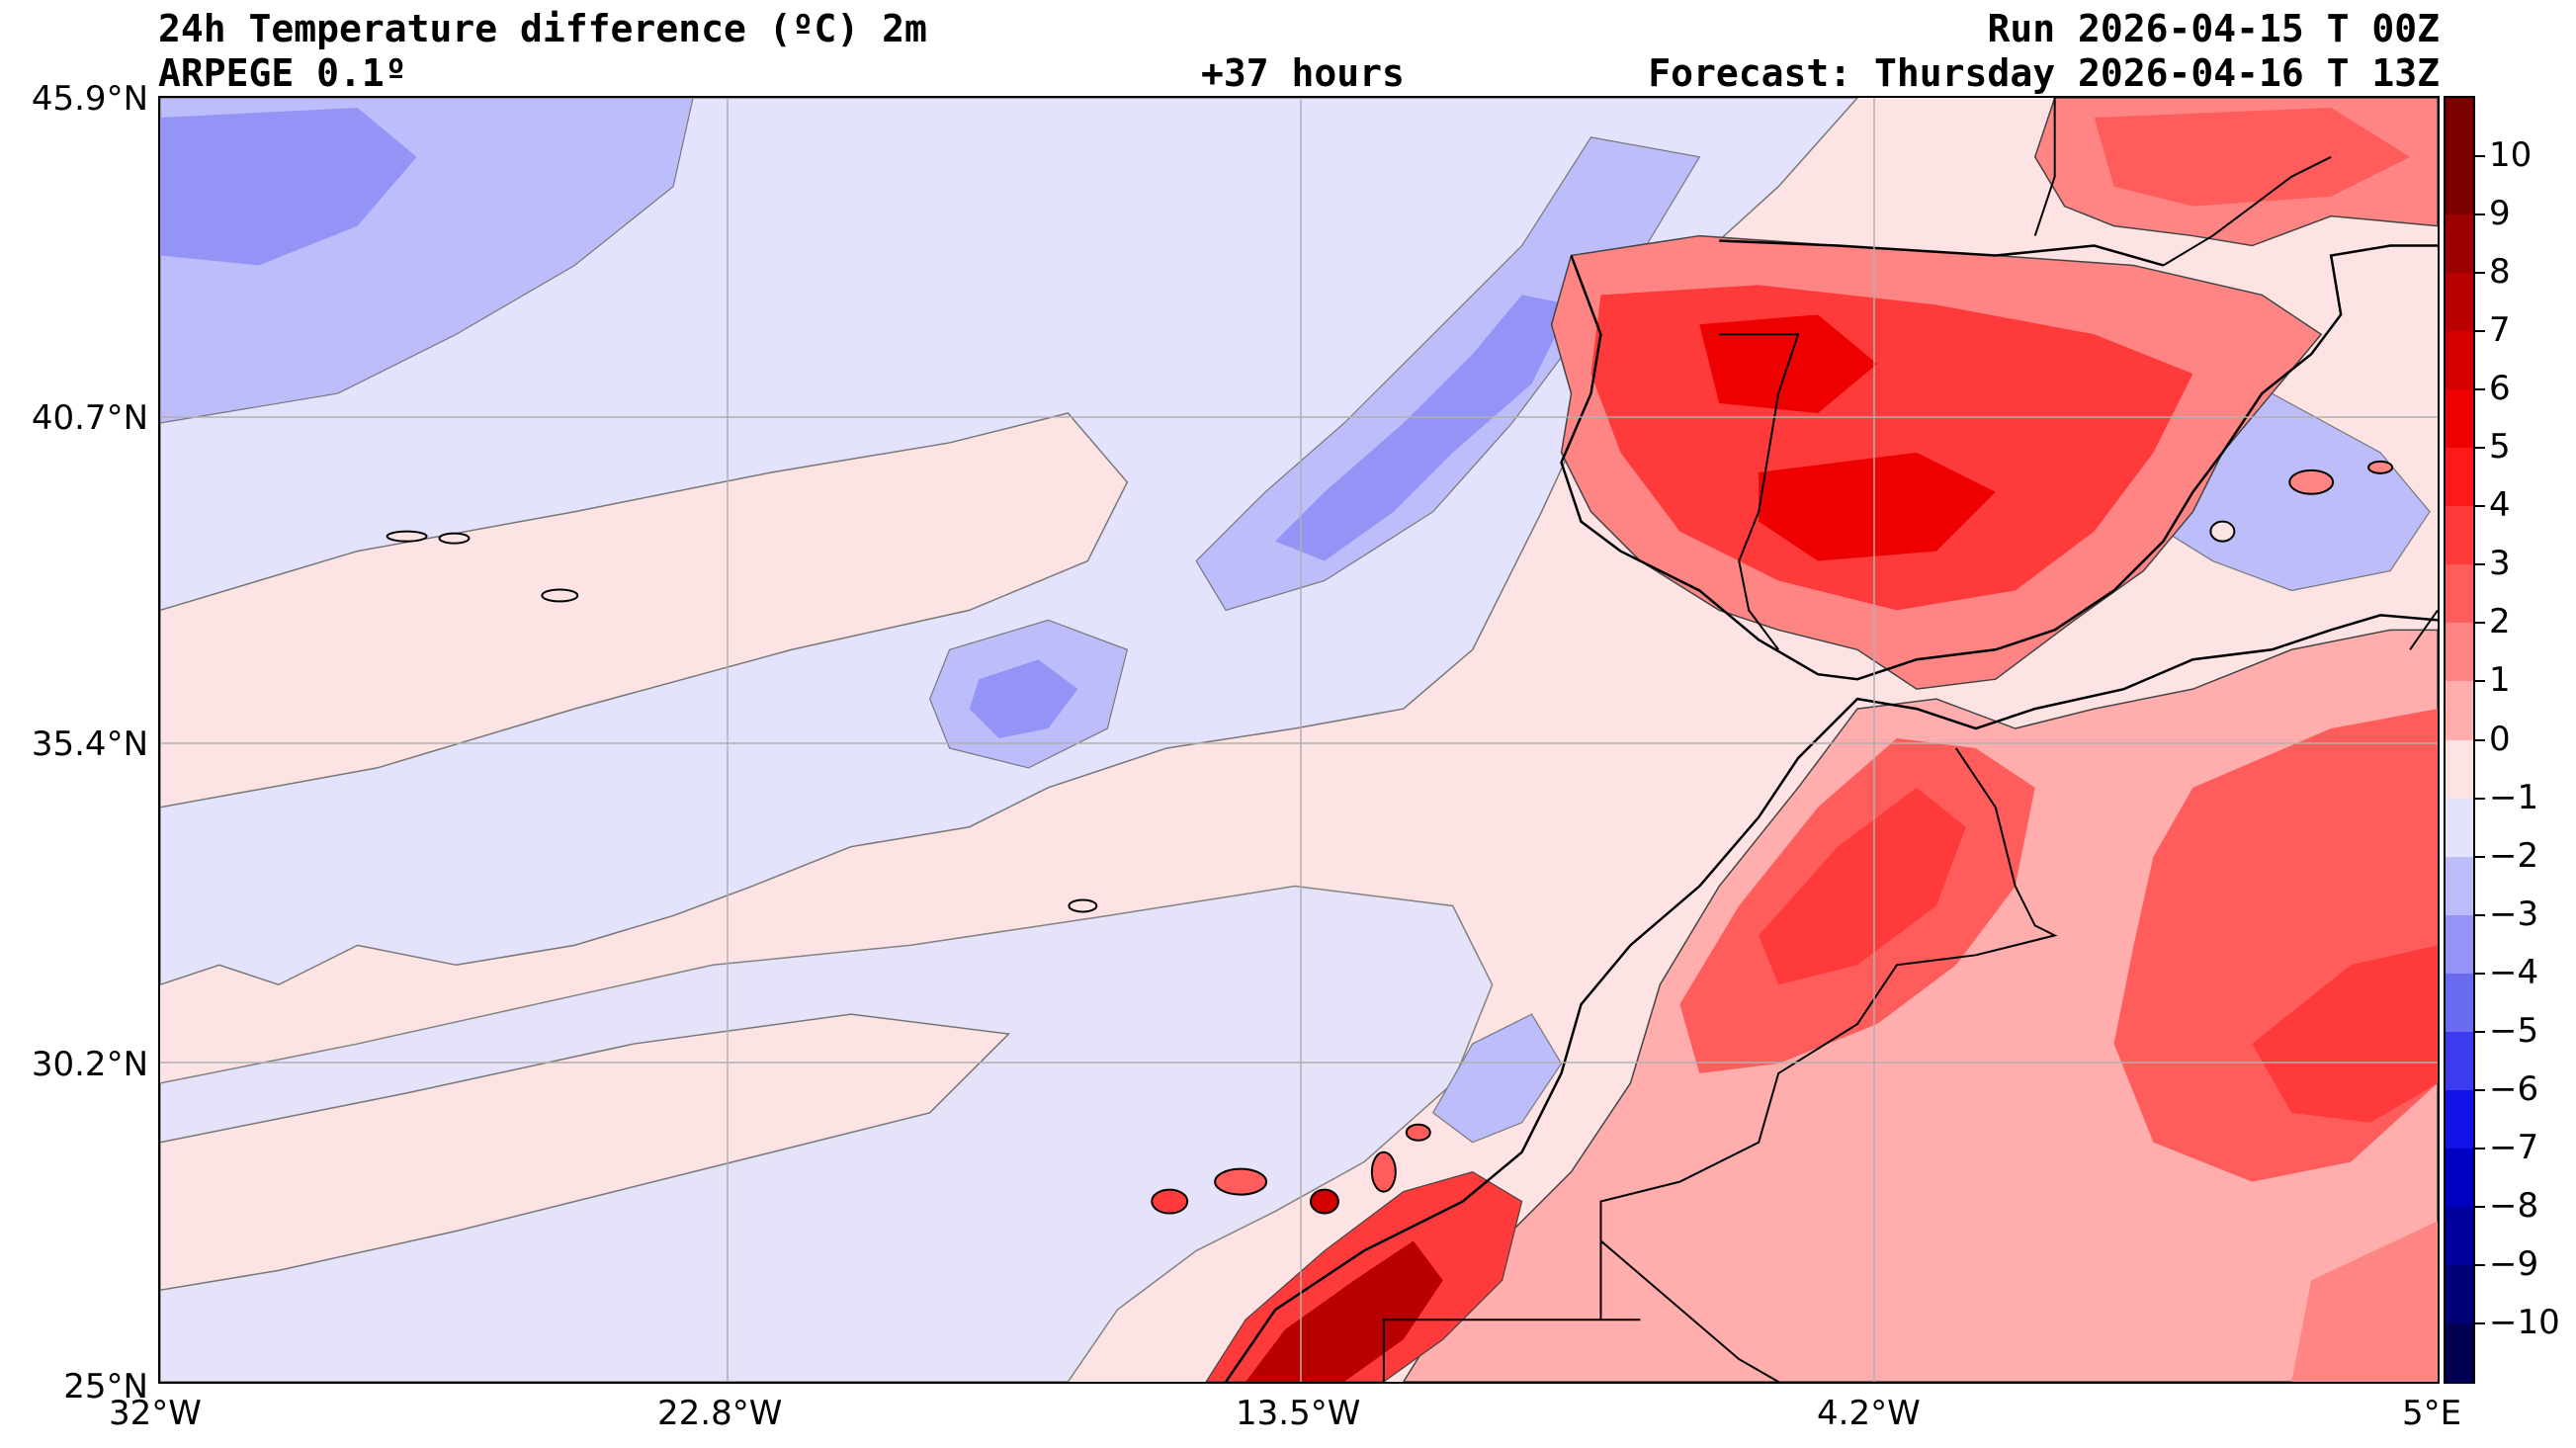 The image size is (2576, 1448). I want to click on lat-label-30-2n: 30.2°N, so click(89, 1064).